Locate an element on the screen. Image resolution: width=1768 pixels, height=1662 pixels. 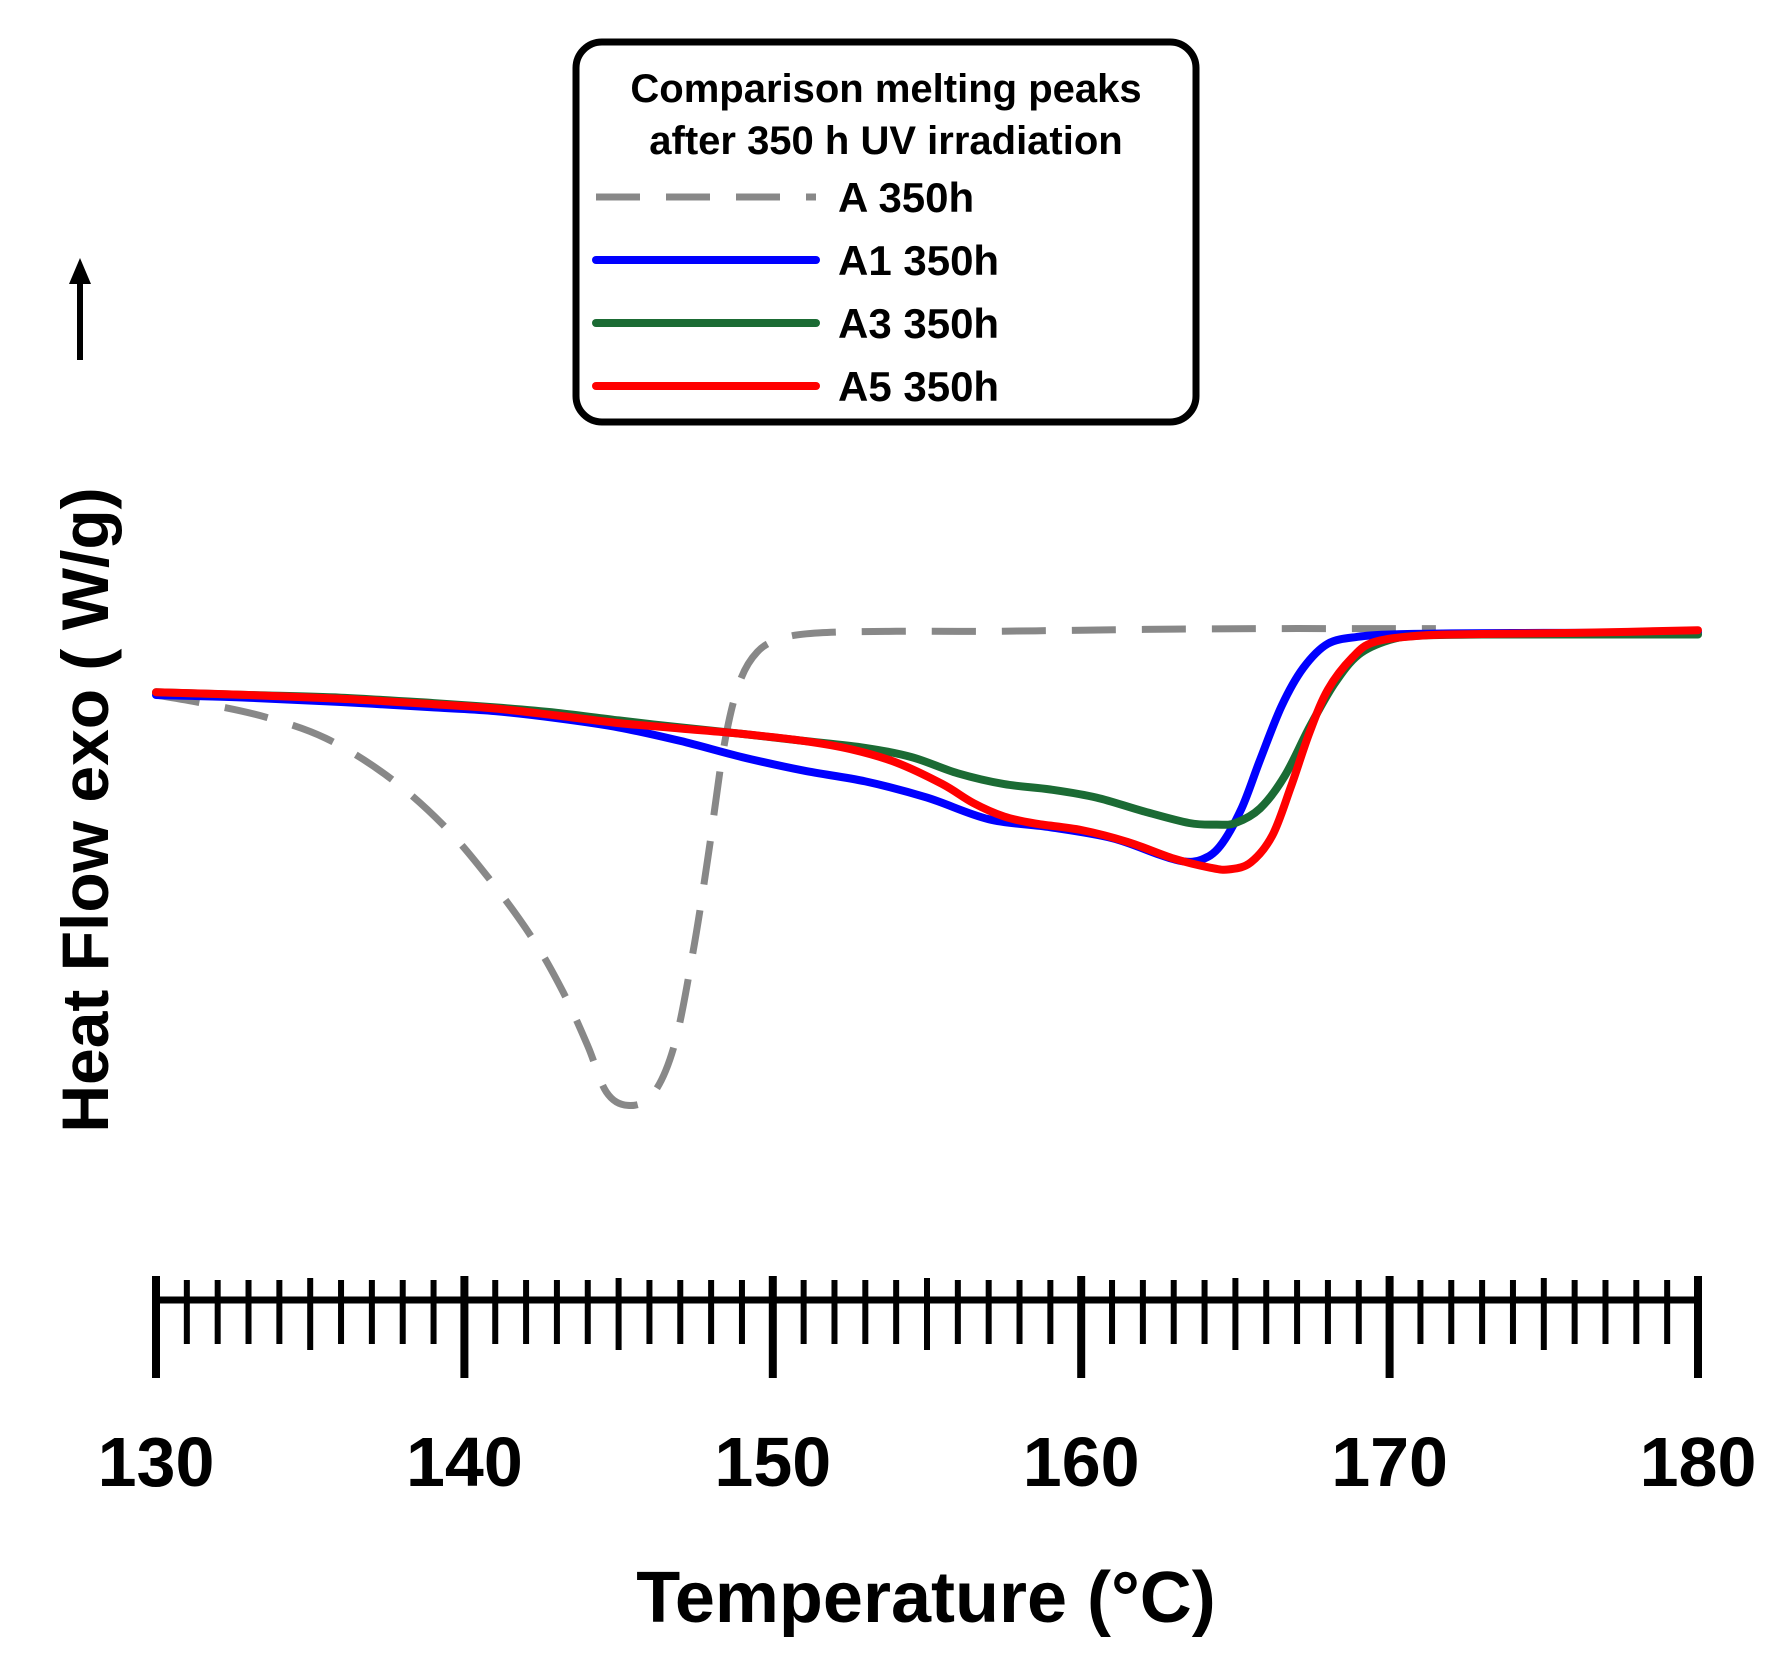
x-axis-ticks is located at coordinates (927, 1327).